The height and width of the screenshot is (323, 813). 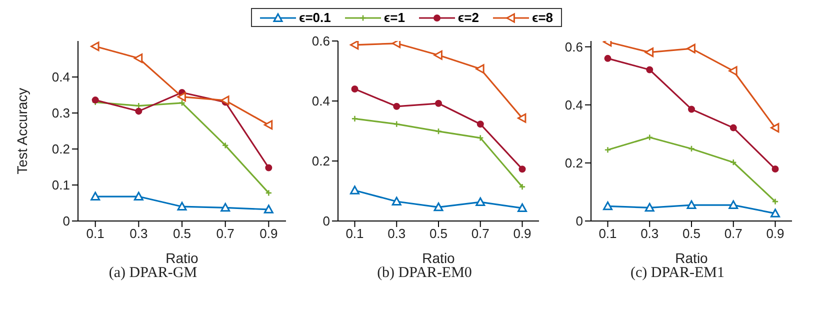 What do you see at coordinates (22, 131) in the screenshot?
I see `y-axis-title: Test Accuracy` at bounding box center [22, 131].